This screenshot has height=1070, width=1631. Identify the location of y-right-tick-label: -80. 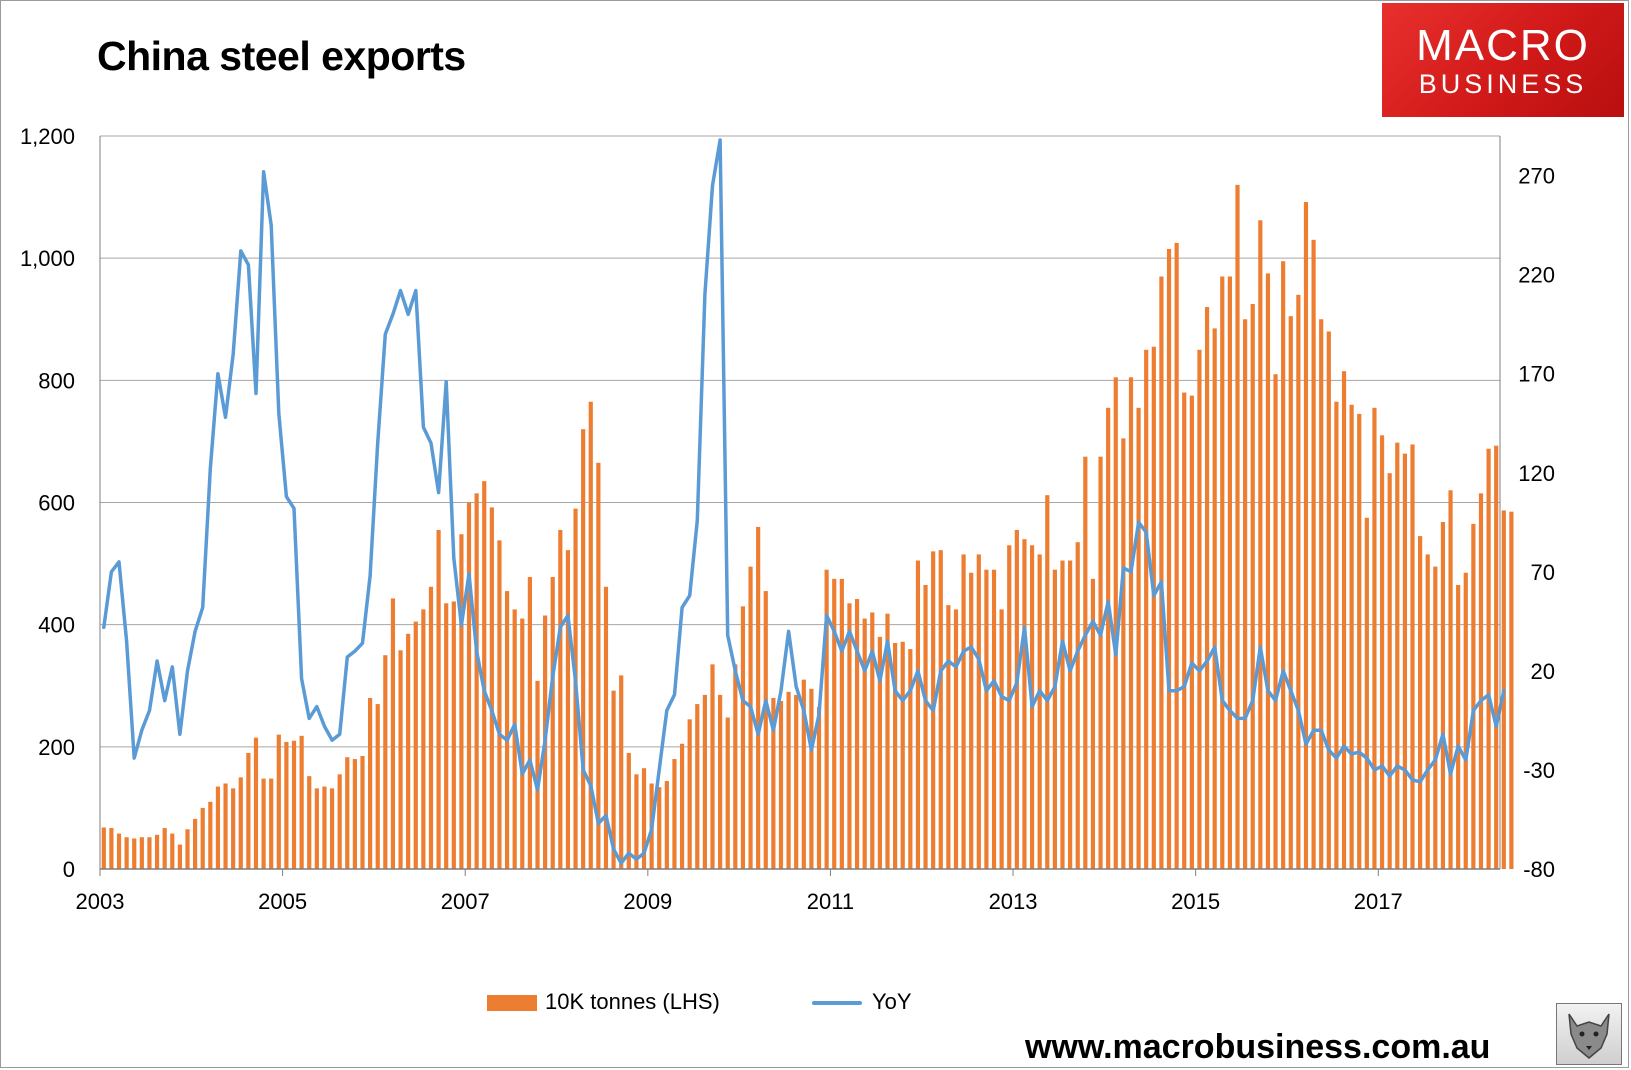
(1539, 869).